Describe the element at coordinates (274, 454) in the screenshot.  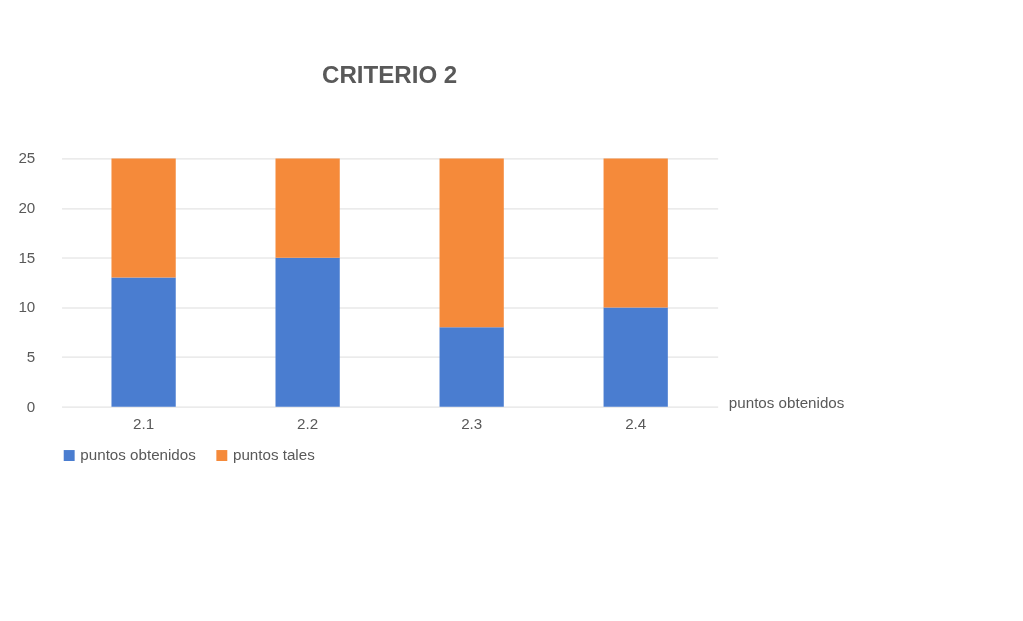
I see `legend-label: puntos tales` at that location.